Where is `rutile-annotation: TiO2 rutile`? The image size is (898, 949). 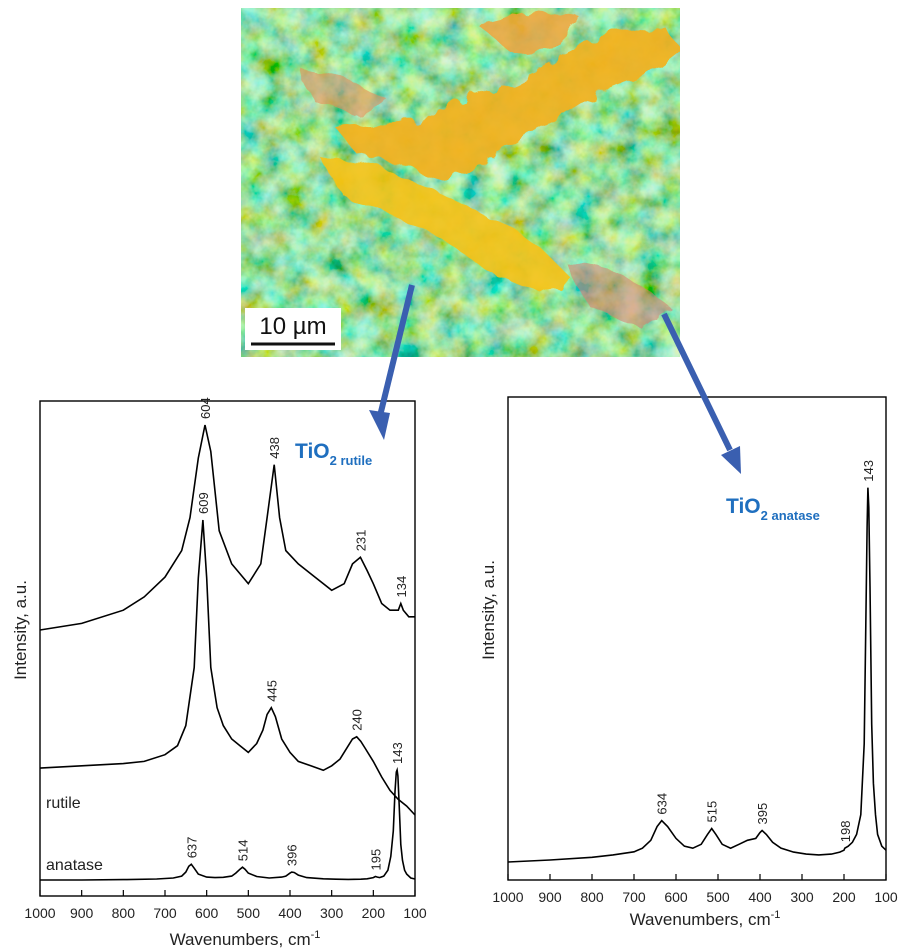
rutile-annotation: TiO2 rutile is located at coordinates (333, 454).